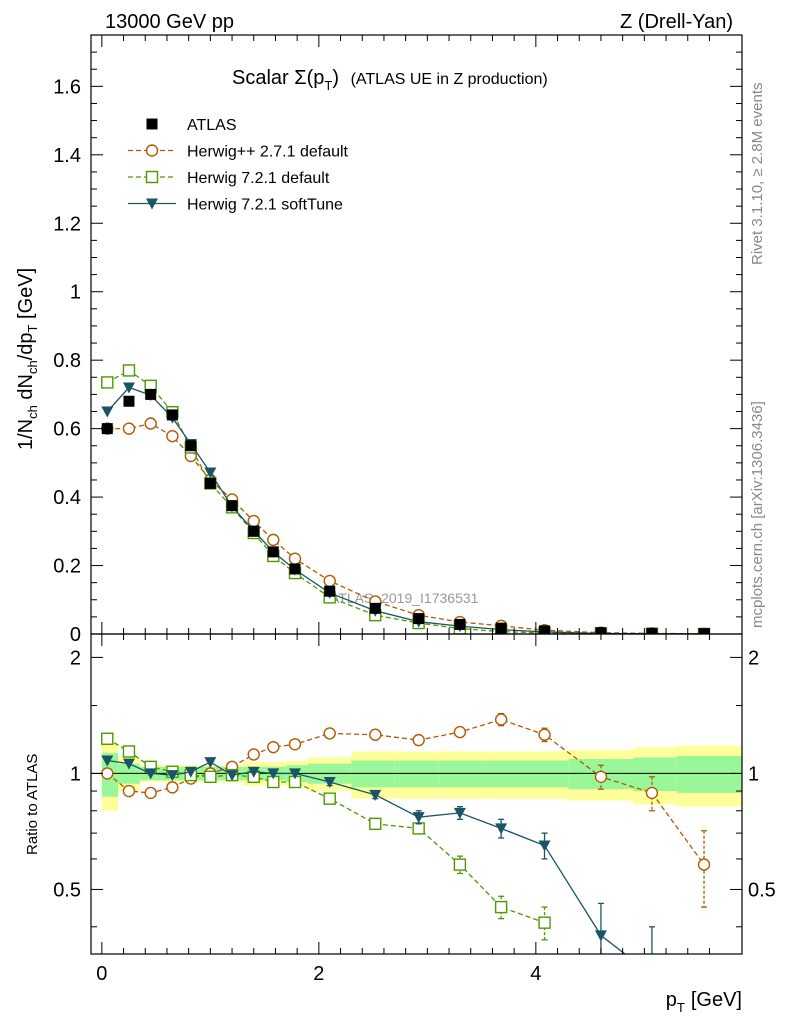 The width and height of the screenshot is (786, 1024). What do you see at coordinates (75, 658) in the screenshot?
I see `ratio-ytick-label-left-2: 2` at bounding box center [75, 658].